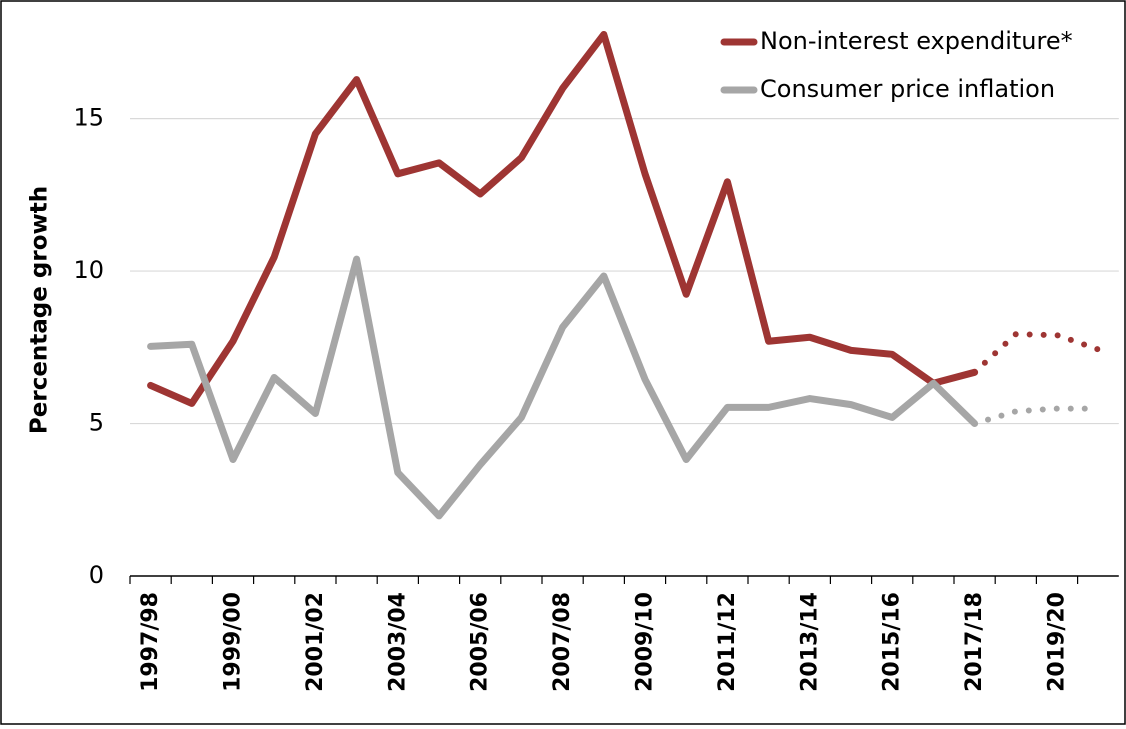  I want to click on x-tick-label: 1999/00, so click(233, 642).